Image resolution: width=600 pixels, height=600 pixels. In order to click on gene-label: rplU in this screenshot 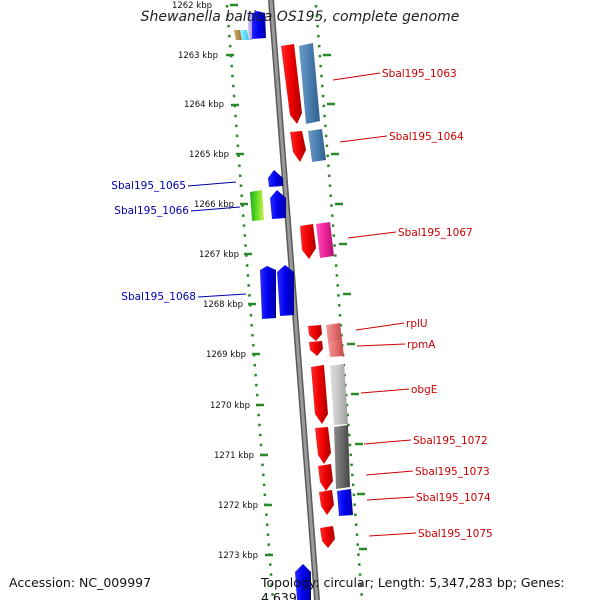, I will do `click(417, 324)`.